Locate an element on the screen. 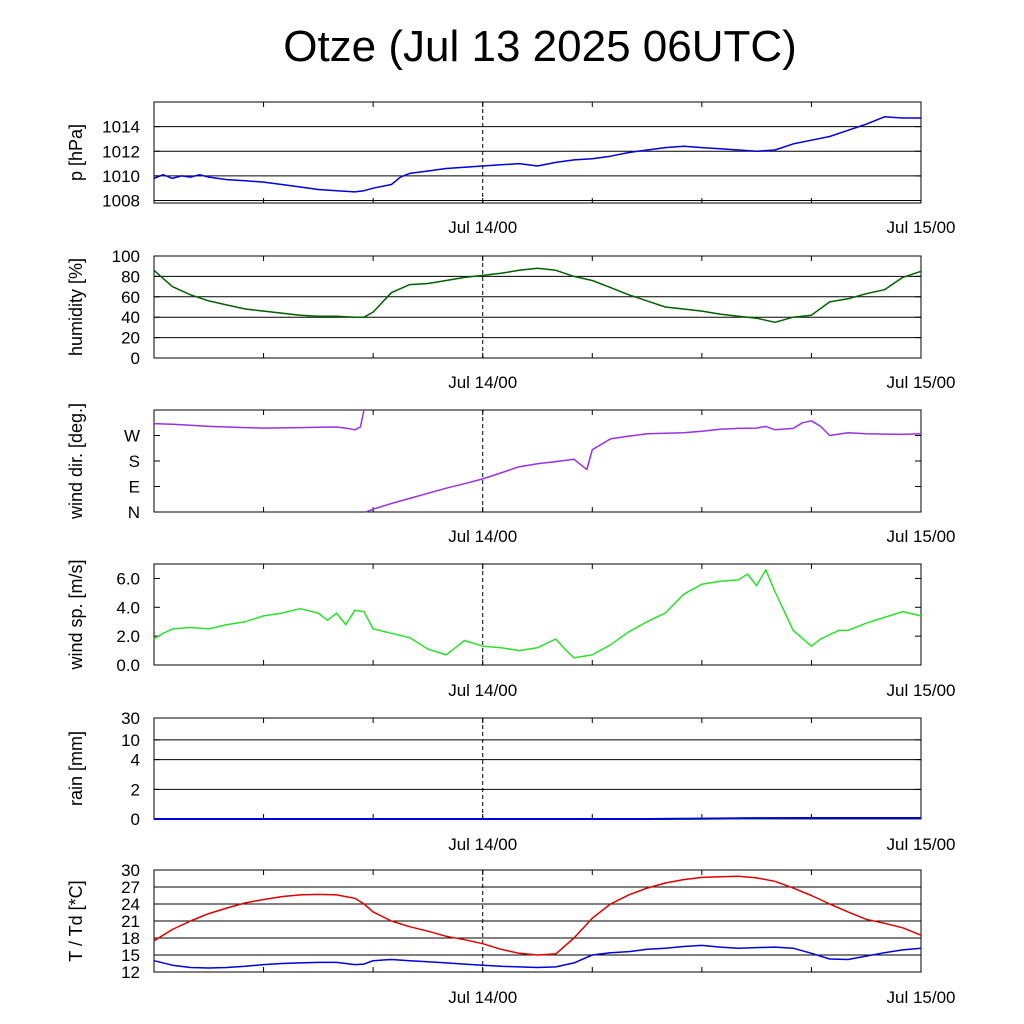 Image resolution: width=1024 pixels, height=1024 pixels. chart-title: Otze (Jul 13 2025 06UTC) is located at coordinates (540, 46).